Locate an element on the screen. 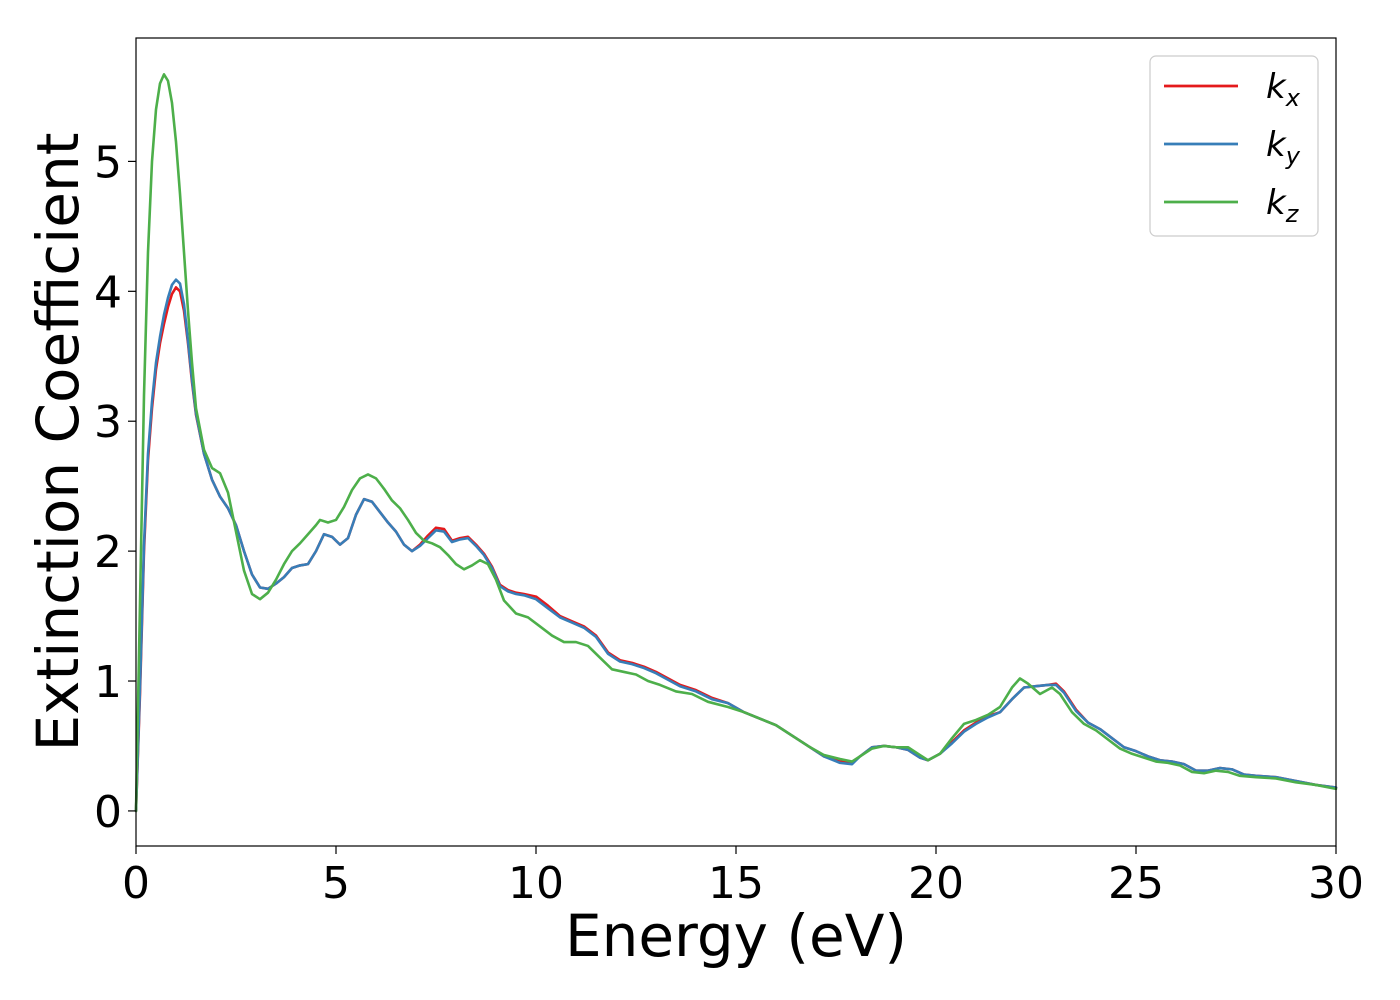 The height and width of the screenshot is (1000, 1400). x-tick-label: 20 is located at coordinates (936, 883).